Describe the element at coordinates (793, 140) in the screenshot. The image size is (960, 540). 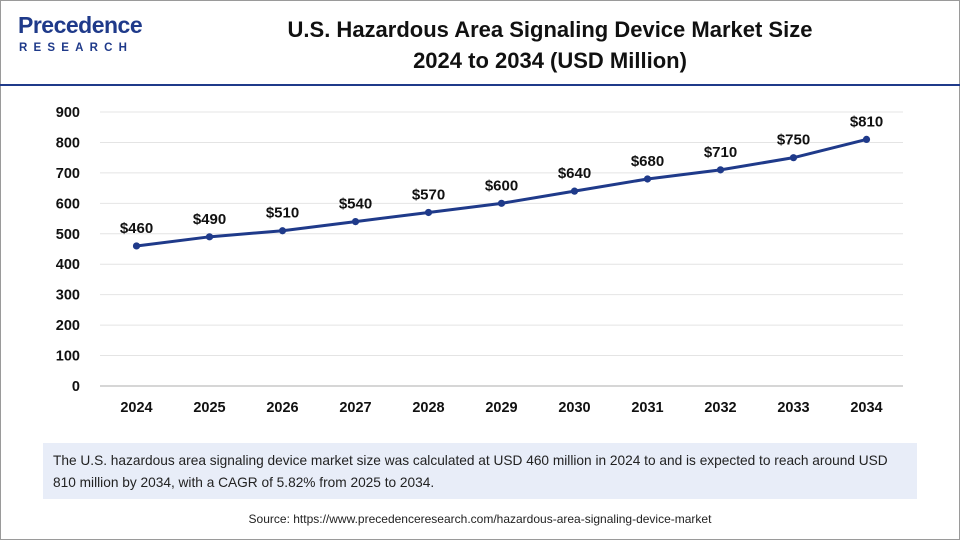
I see `data-label: $750` at that location.